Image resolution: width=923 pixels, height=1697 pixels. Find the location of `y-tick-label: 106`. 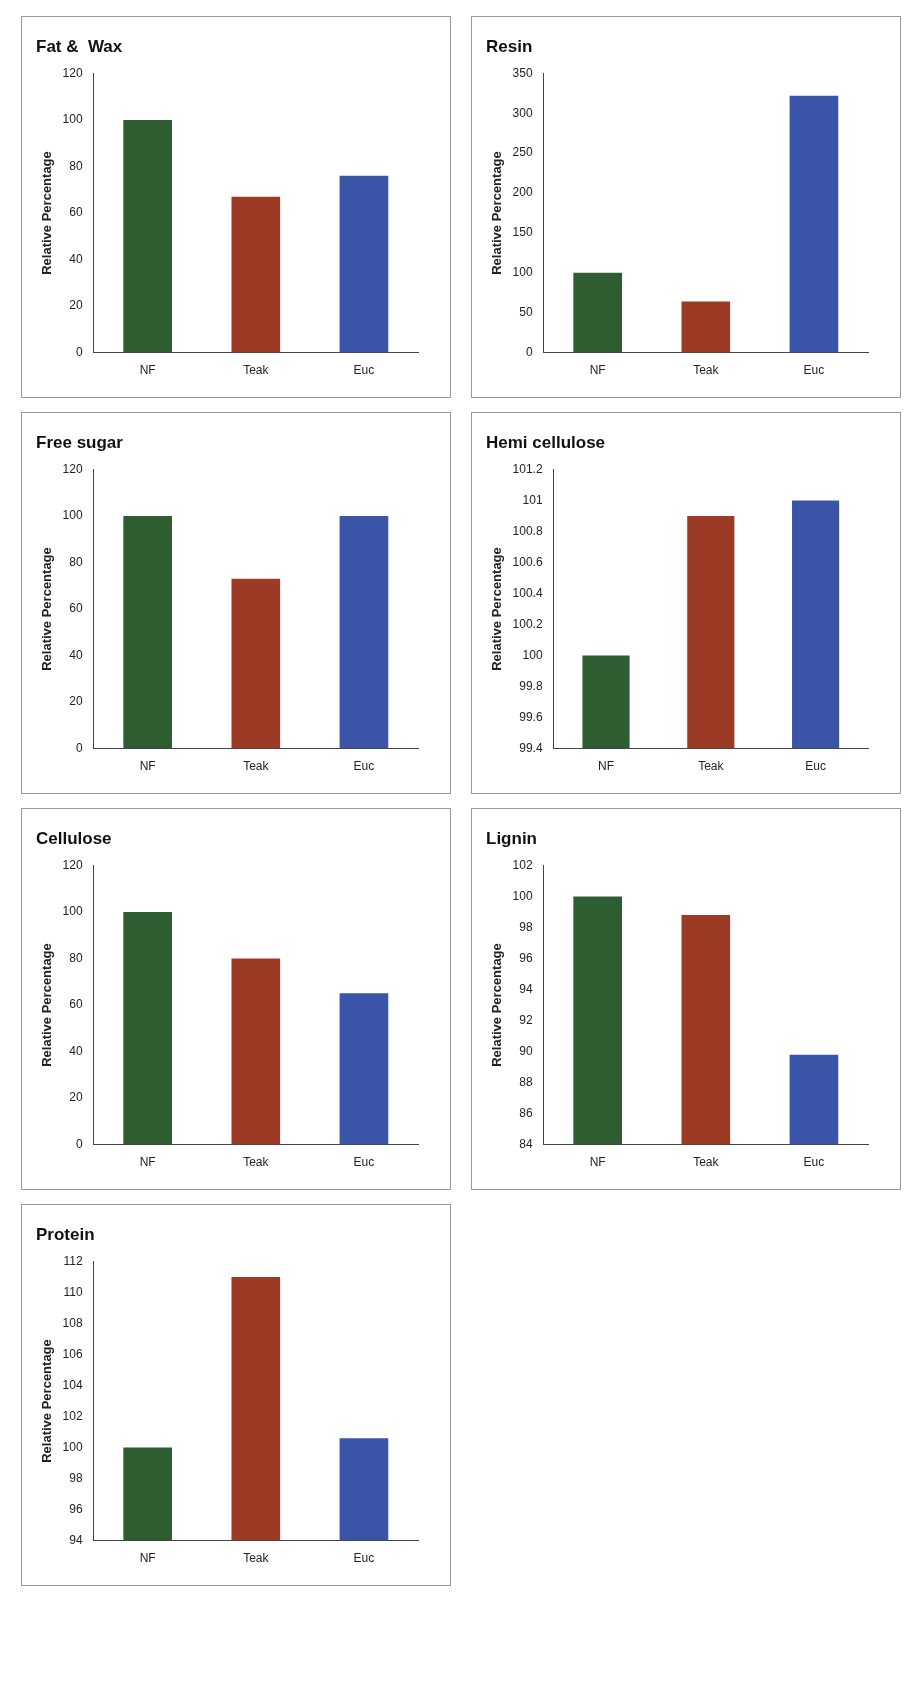

y-tick-label: 106 is located at coordinates (72, 1353).